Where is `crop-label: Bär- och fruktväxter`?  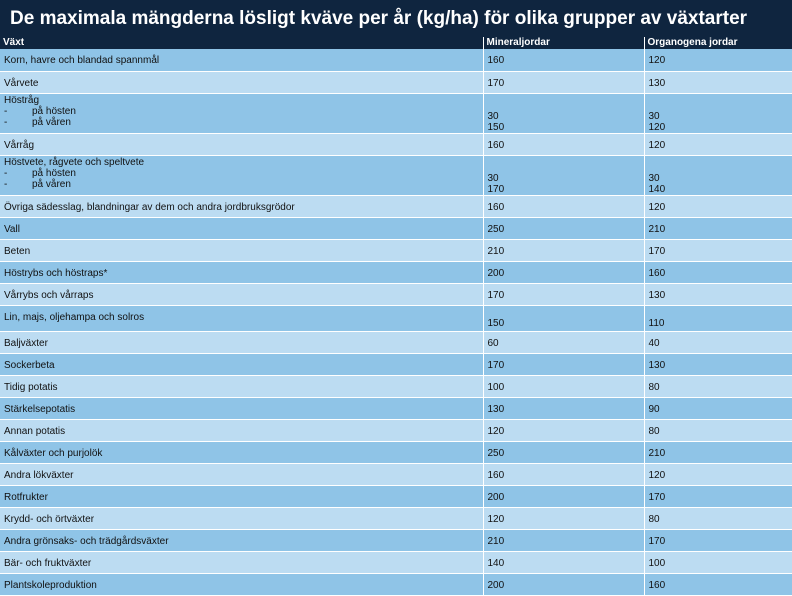 crop-label: Bär- och fruktväxter is located at coordinates (243, 560).